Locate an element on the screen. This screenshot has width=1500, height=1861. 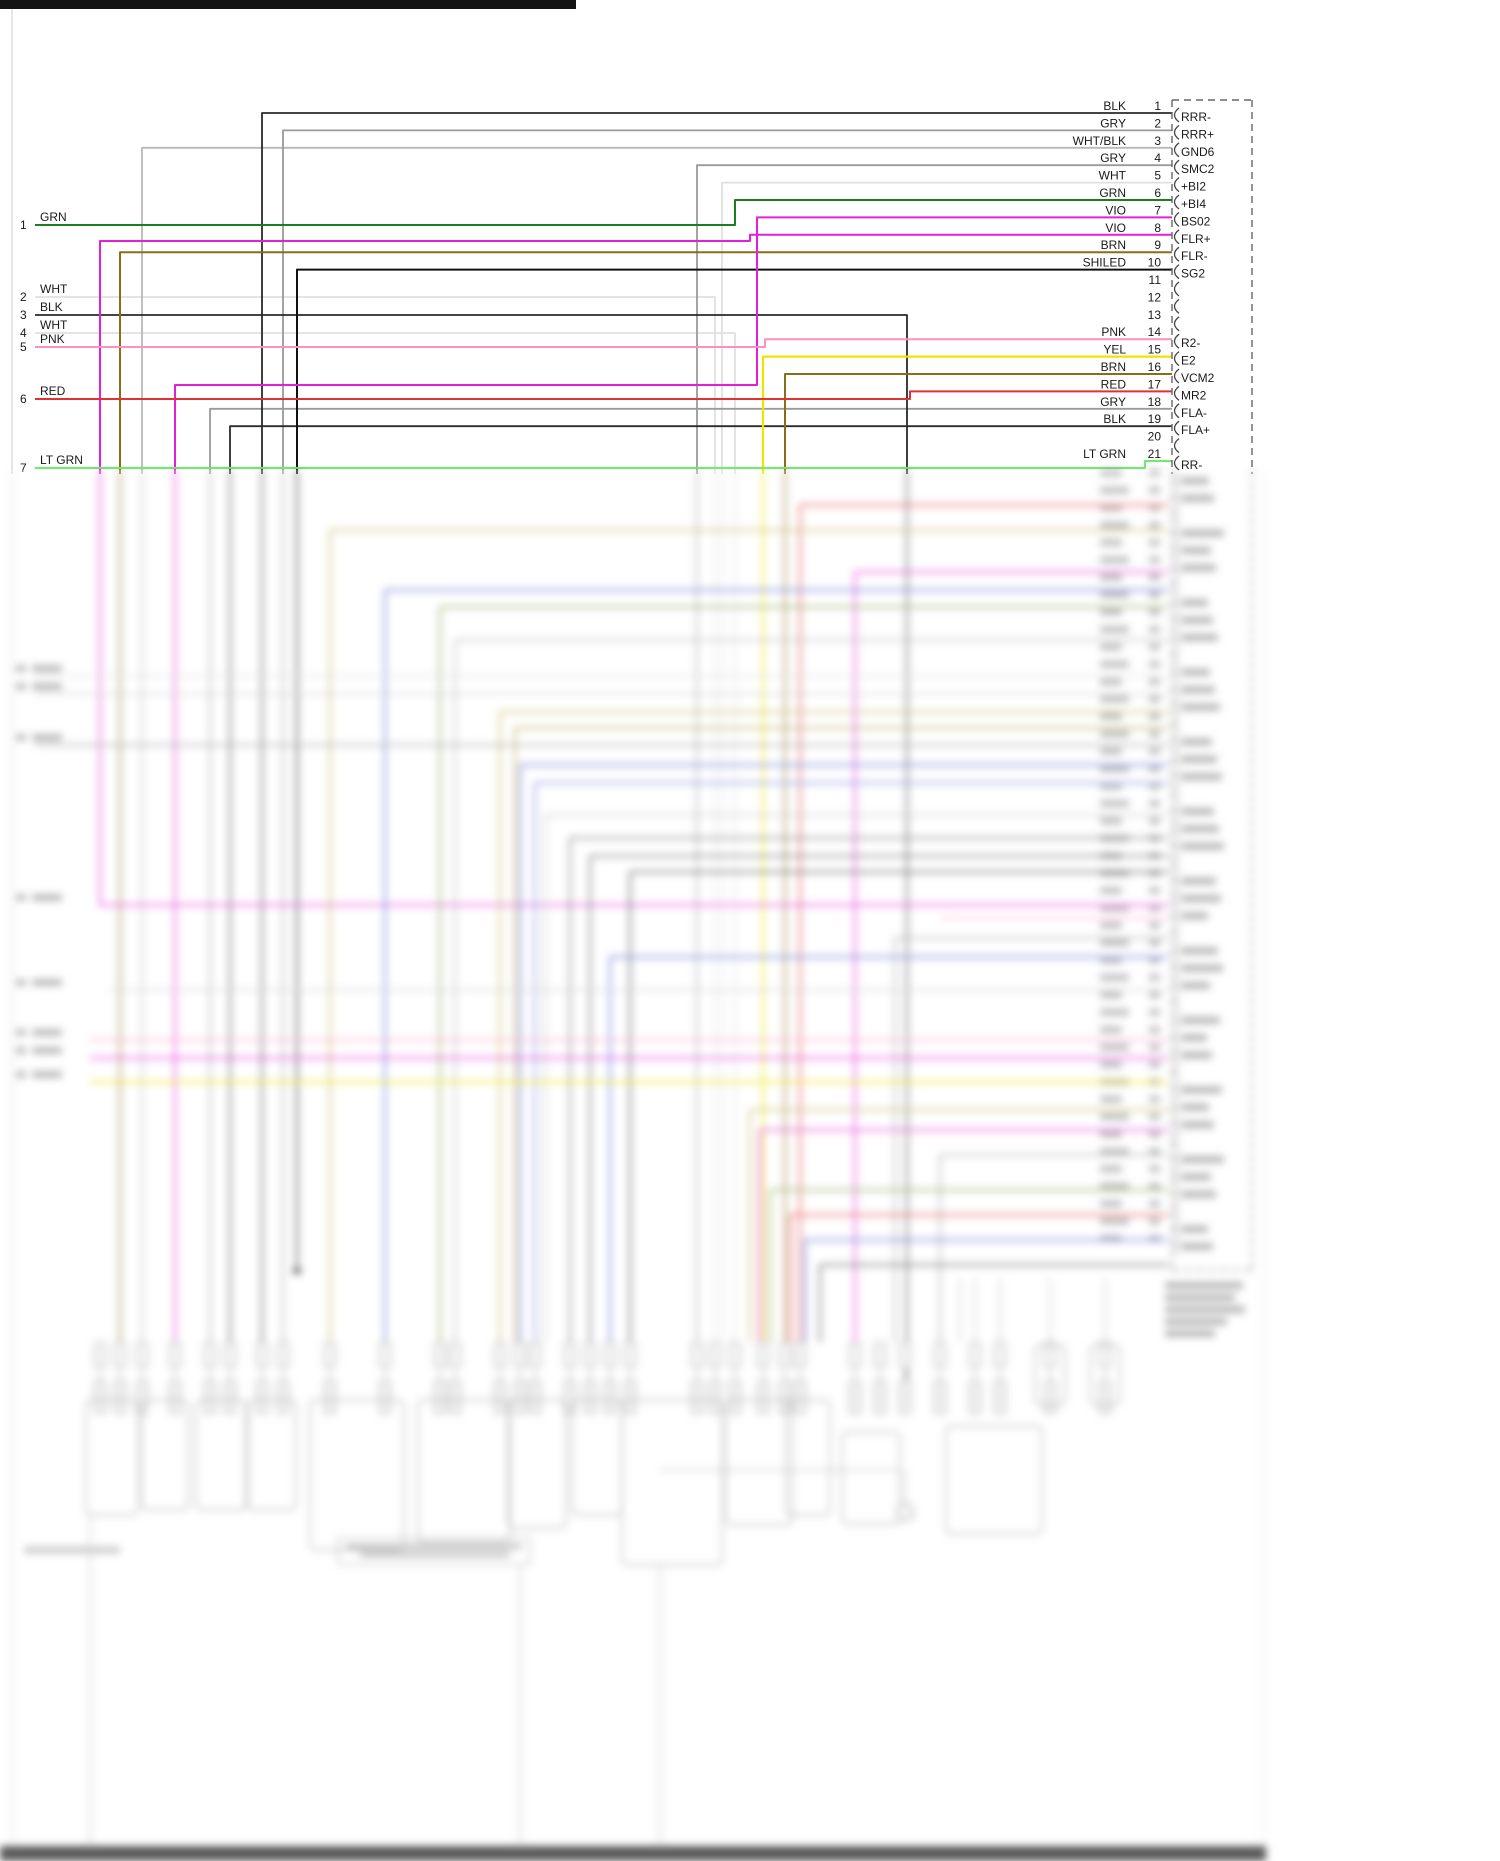
left-pin-color-label: RED is located at coordinates (53, 391).